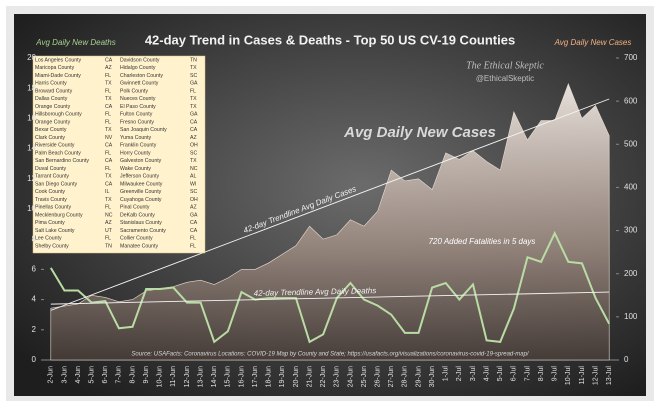  I want to click on x-tick-label: 10-Jul, so click(568, 376).